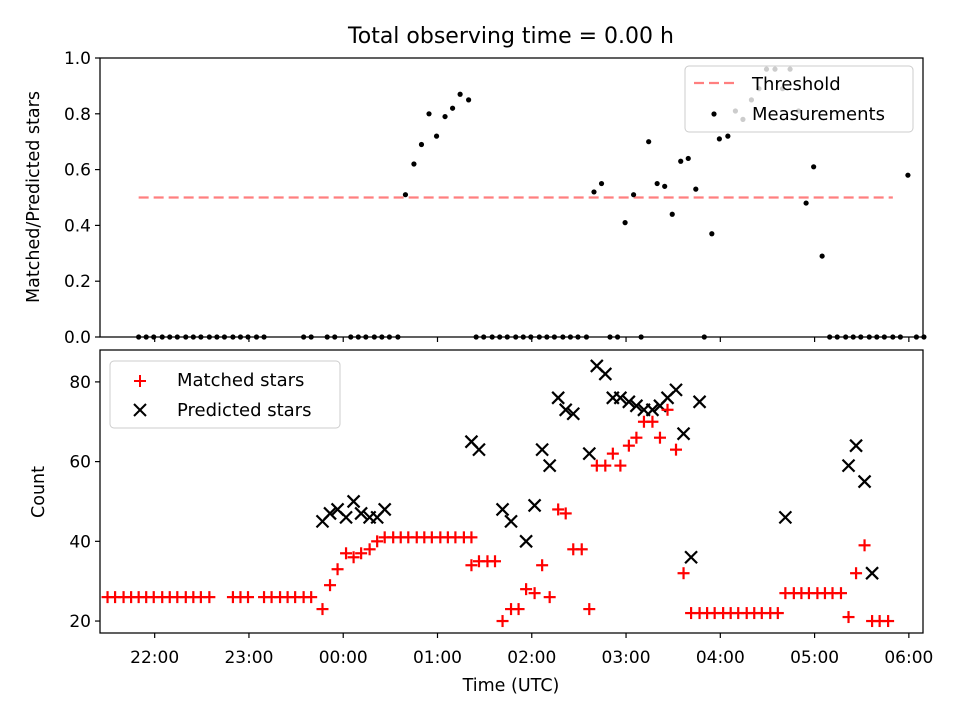 The width and height of the screenshot is (960, 724). I want to click on legend-matched-label: Matched stars, so click(240, 380).